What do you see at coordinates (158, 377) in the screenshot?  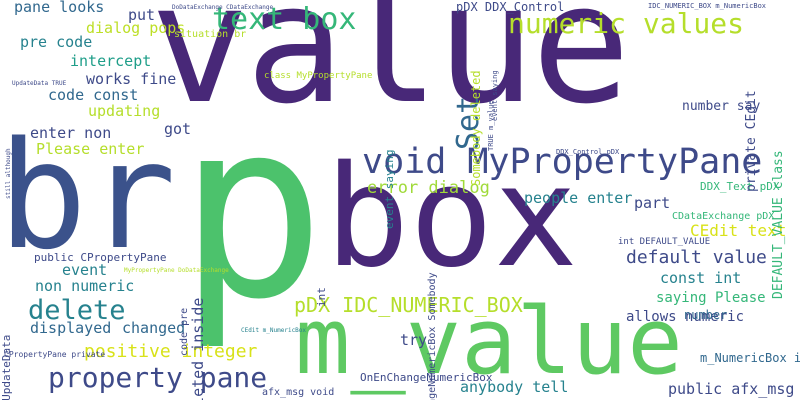 I see `word-property-pane: property pane` at bounding box center [158, 377].